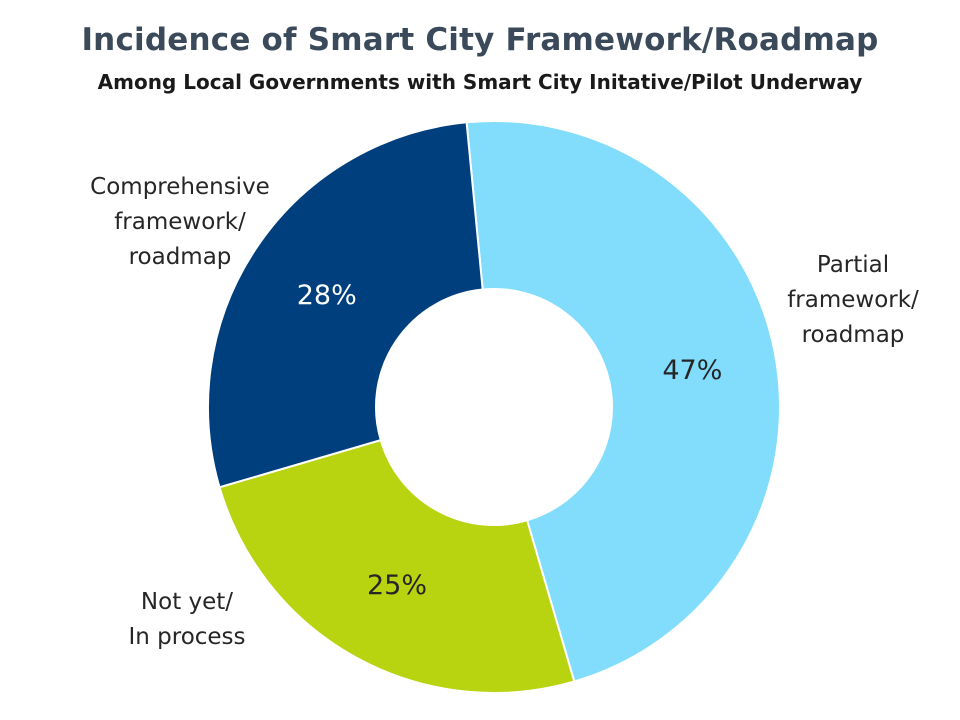 This screenshot has width=960, height=720. Describe the element at coordinates (397, 566) in the screenshot. I see `slice-not-yet` at that location.